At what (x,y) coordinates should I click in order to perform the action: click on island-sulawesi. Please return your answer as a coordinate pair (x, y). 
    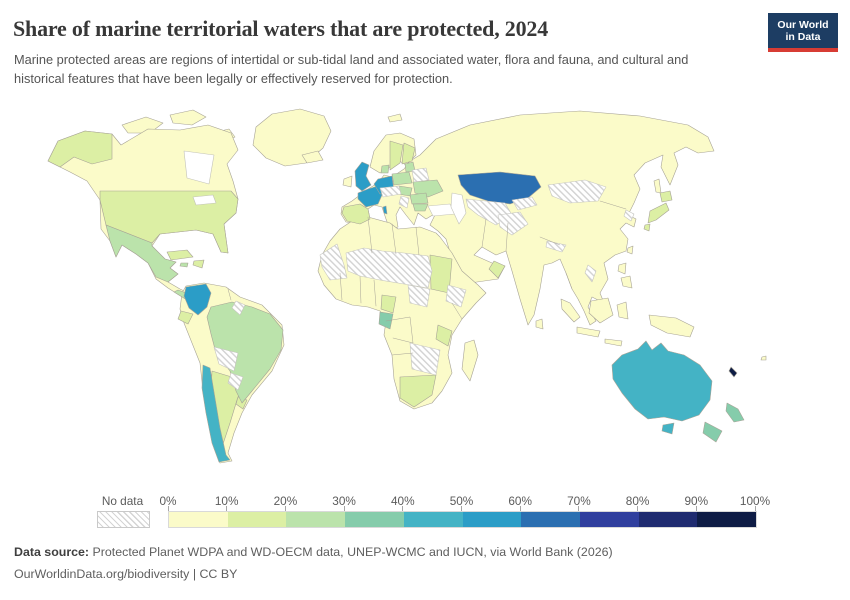
    Looking at the image, I should click on (622, 310).